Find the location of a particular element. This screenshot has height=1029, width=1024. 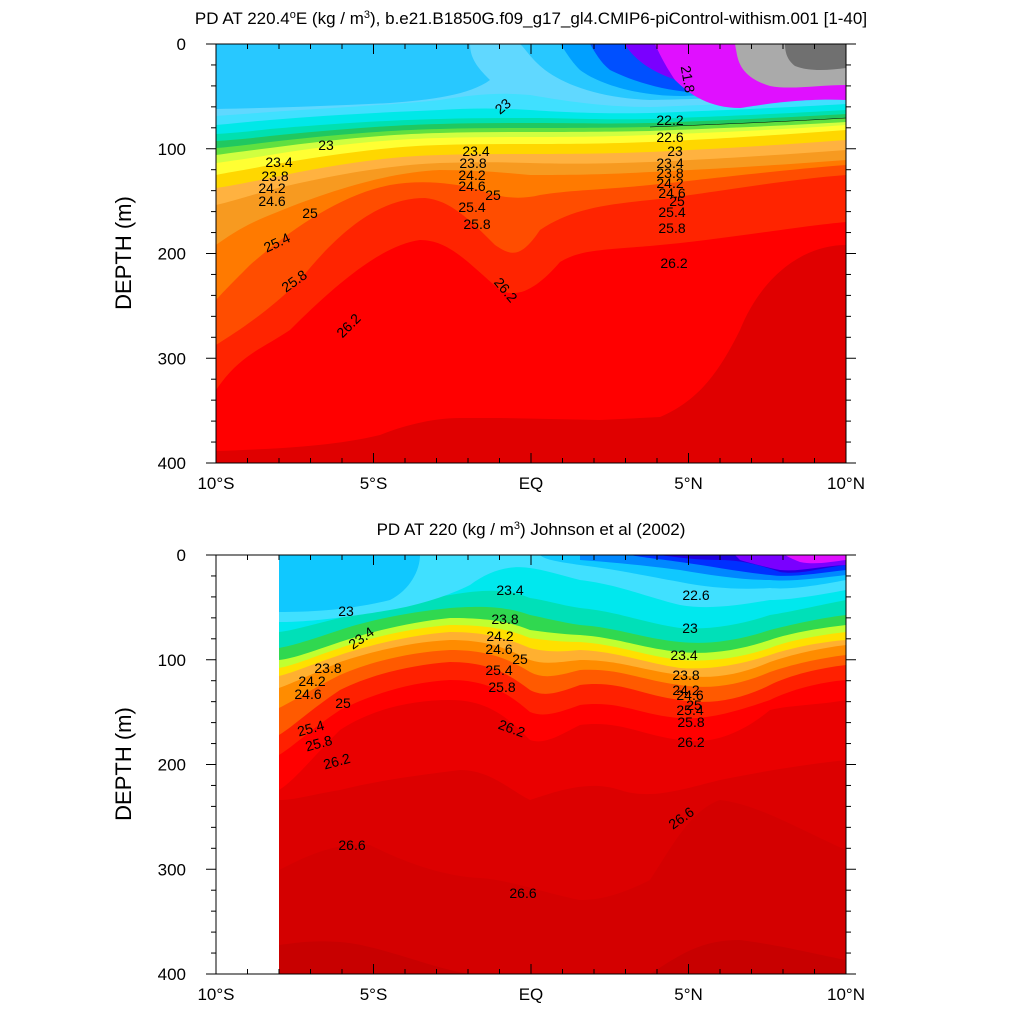

panel-obs-ylabel: DEPTH (m) is located at coordinates (123, 764).